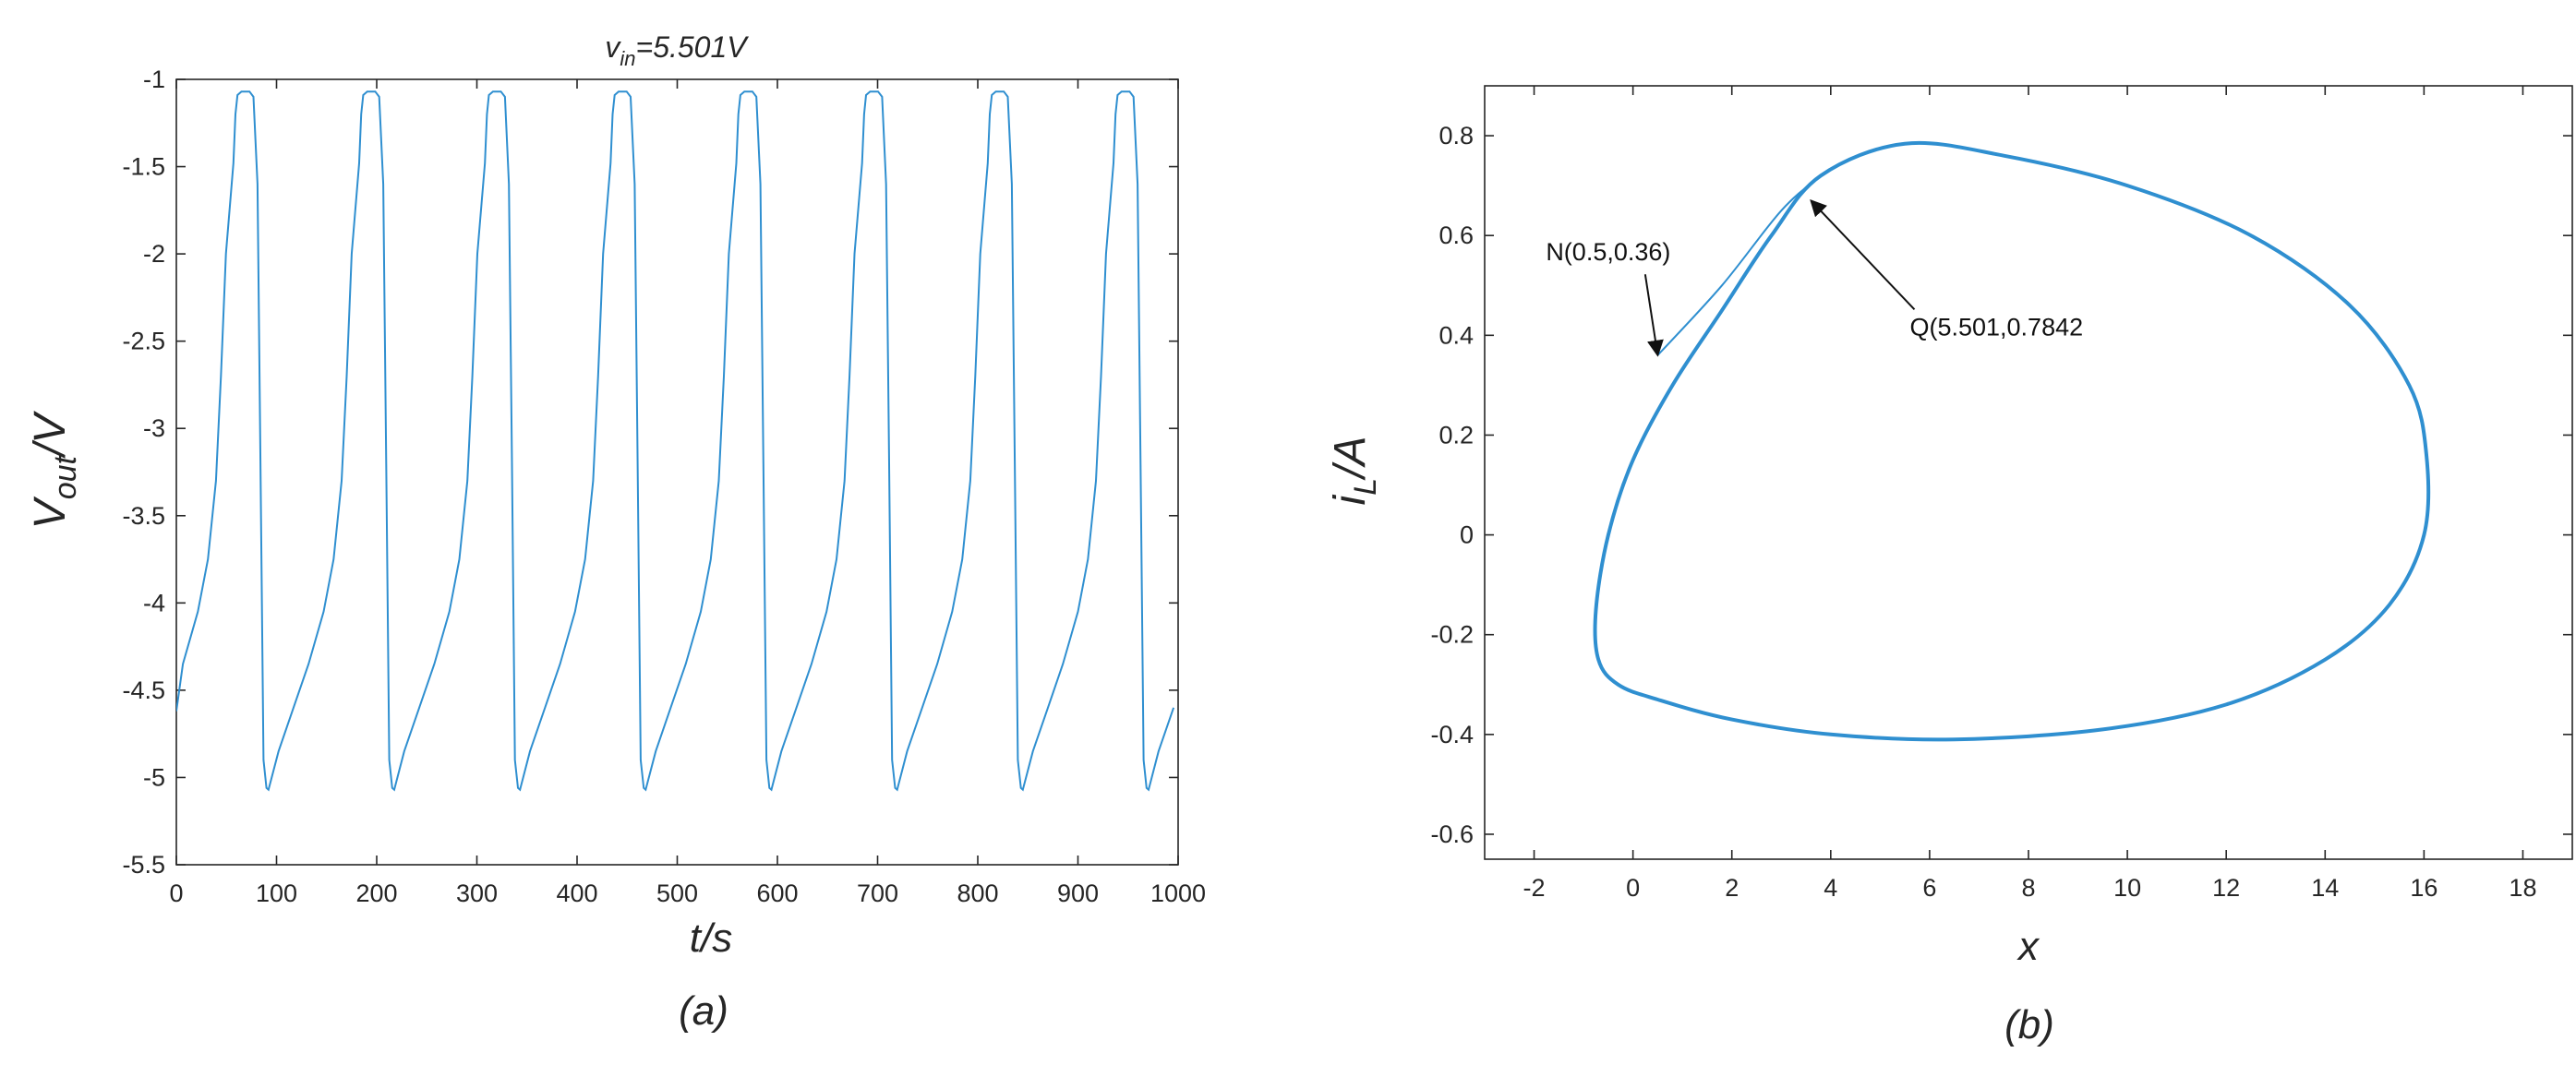 The image size is (2576, 1065). What do you see at coordinates (2028, 888) in the screenshot?
I see `x-tick-label: 8` at bounding box center [2028, 888].